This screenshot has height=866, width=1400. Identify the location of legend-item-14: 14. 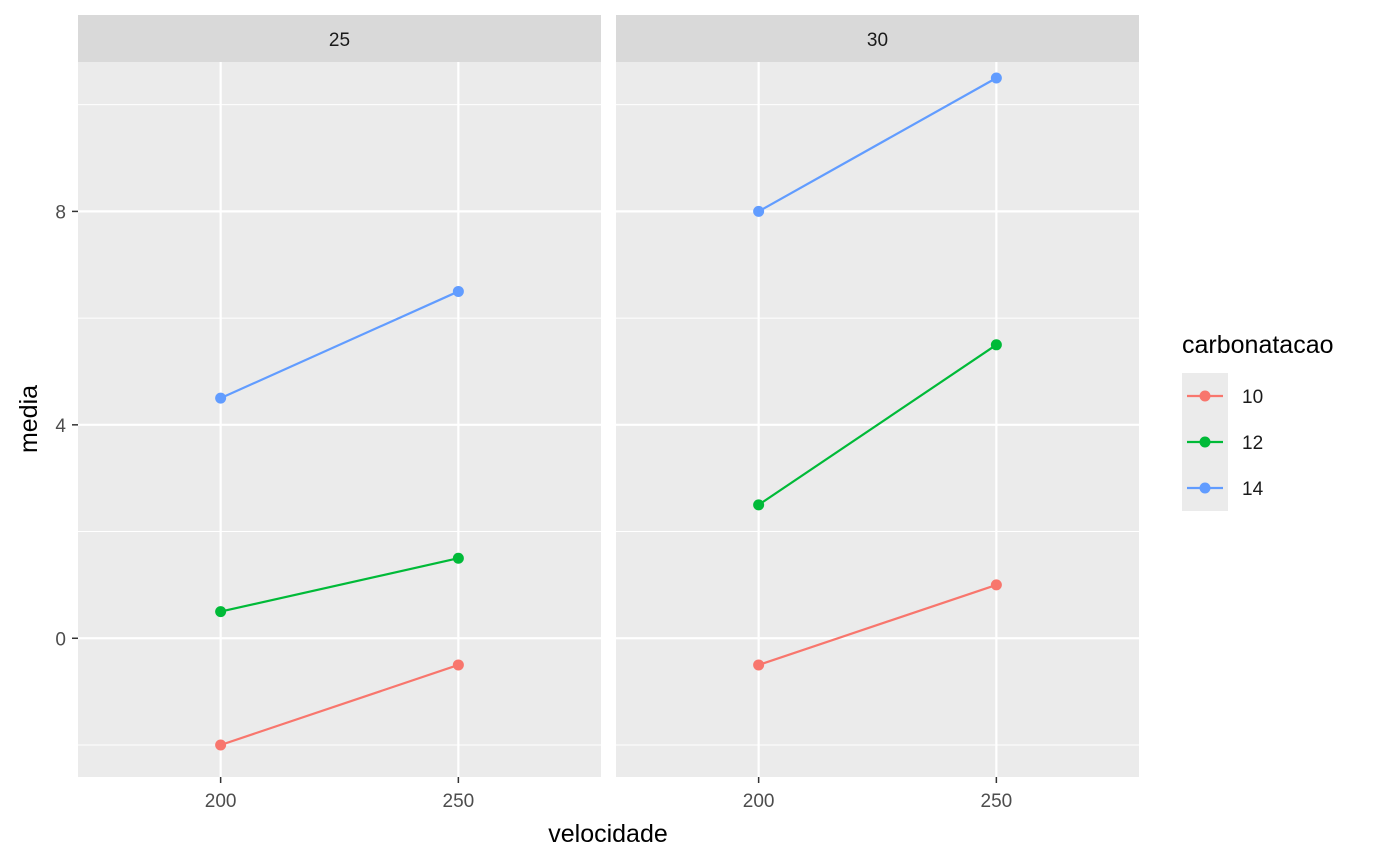
(1223, 488).